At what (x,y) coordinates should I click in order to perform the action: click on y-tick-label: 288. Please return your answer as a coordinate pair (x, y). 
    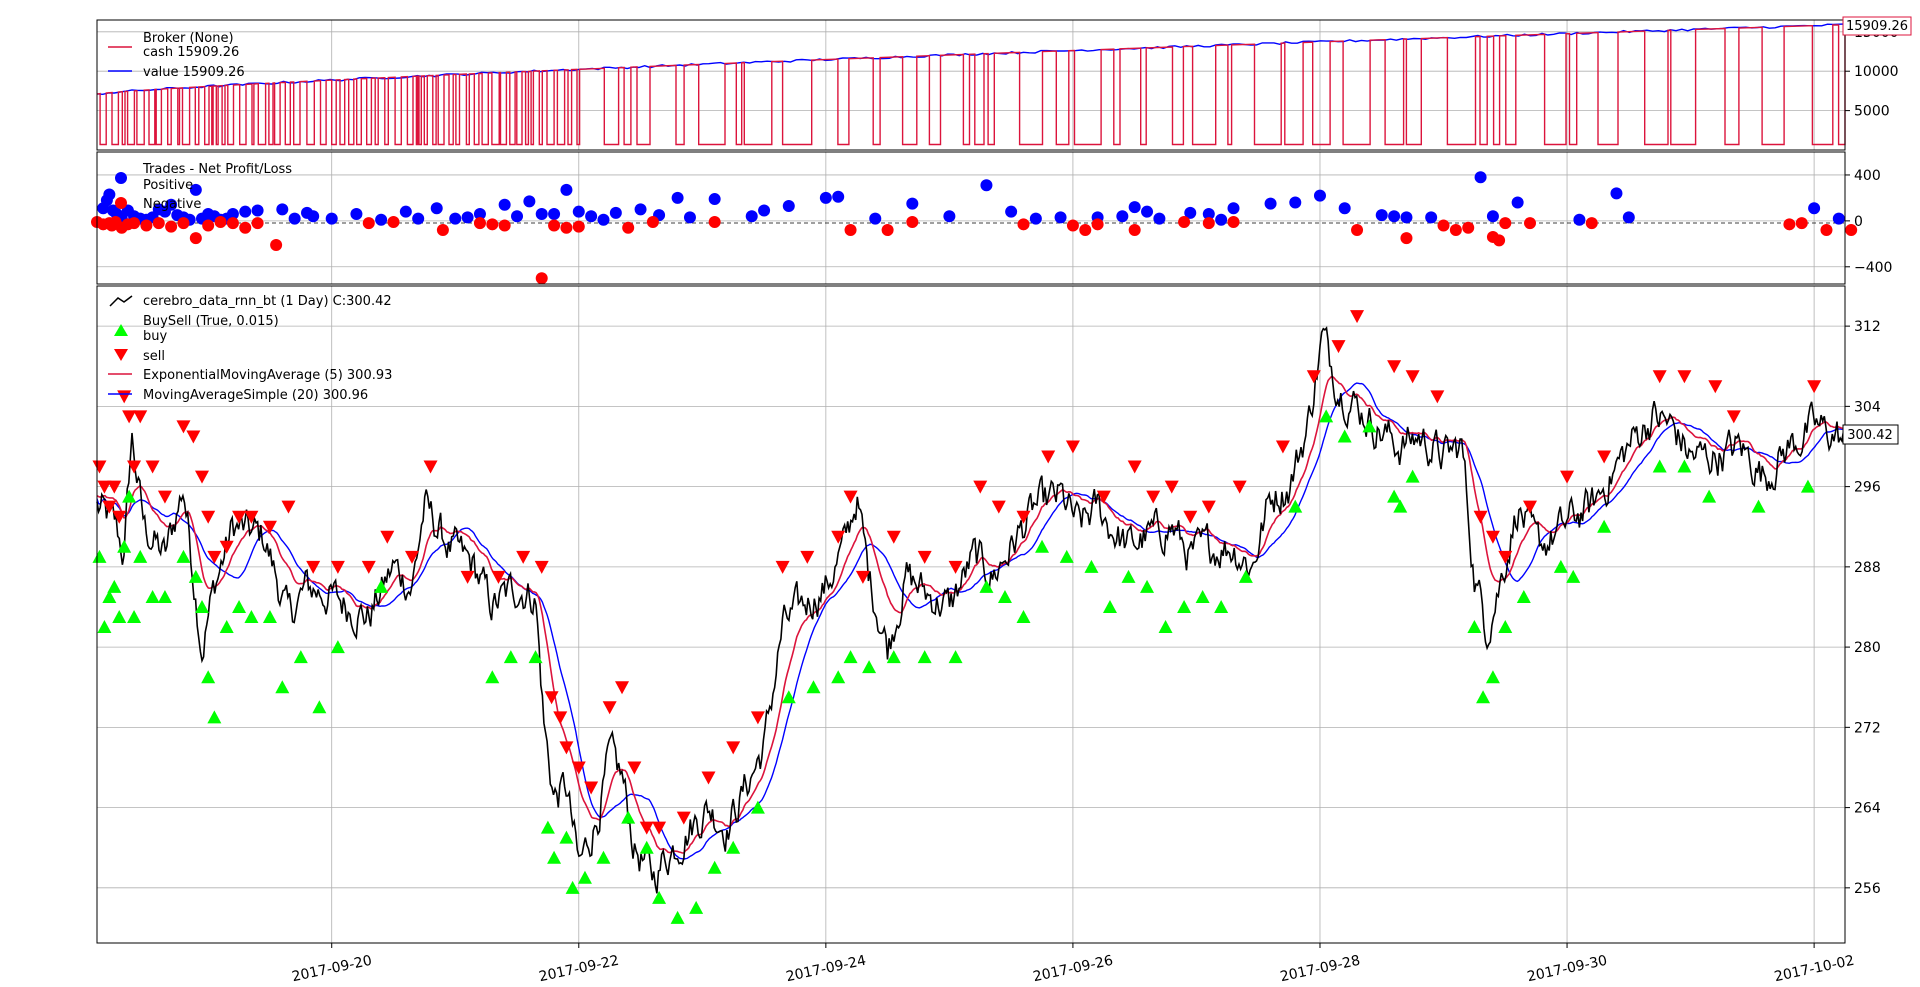
    Looking at the image, I should click on (1867, 568).